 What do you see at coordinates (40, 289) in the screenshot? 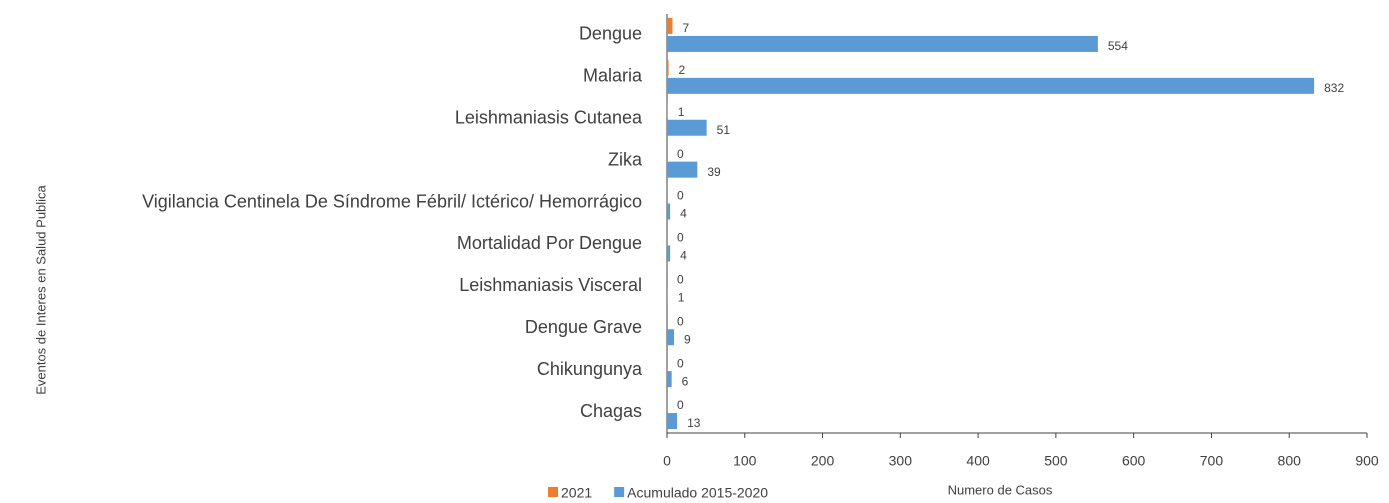
I see `y-axis-title: Eventos de Interes en Salud Publica` at bounding box center [40, 289].